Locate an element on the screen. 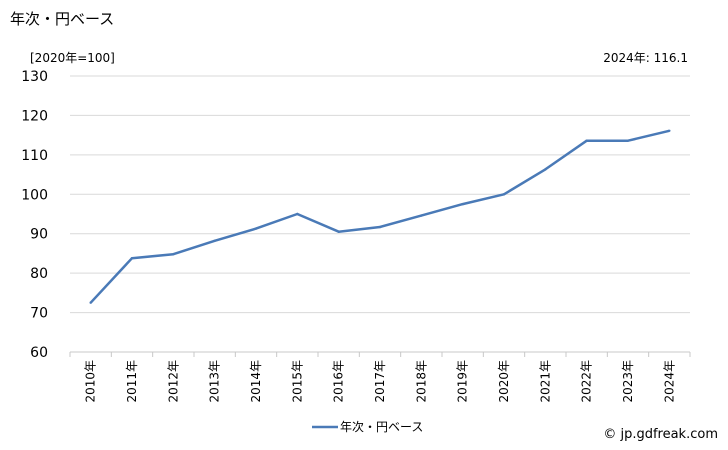 The width and height of the screenshot is (728, 450). x-tick-label: 2016年 is located at coordinates (339, 381).